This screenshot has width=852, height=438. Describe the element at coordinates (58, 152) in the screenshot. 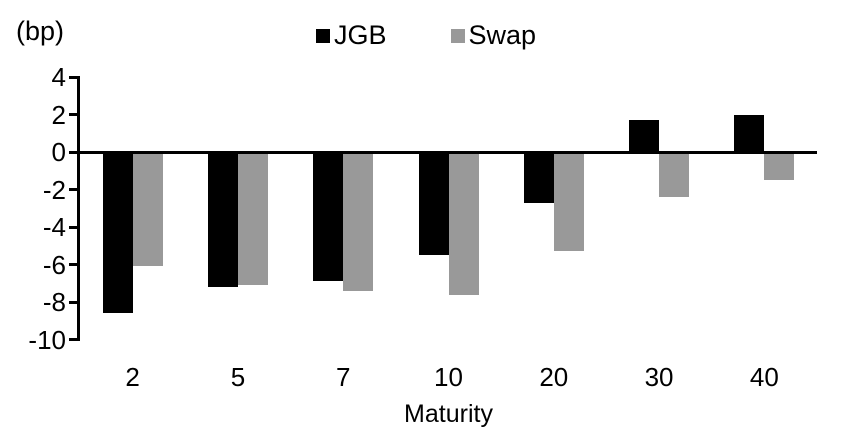

I see `y-tick-label: 0` at that location.